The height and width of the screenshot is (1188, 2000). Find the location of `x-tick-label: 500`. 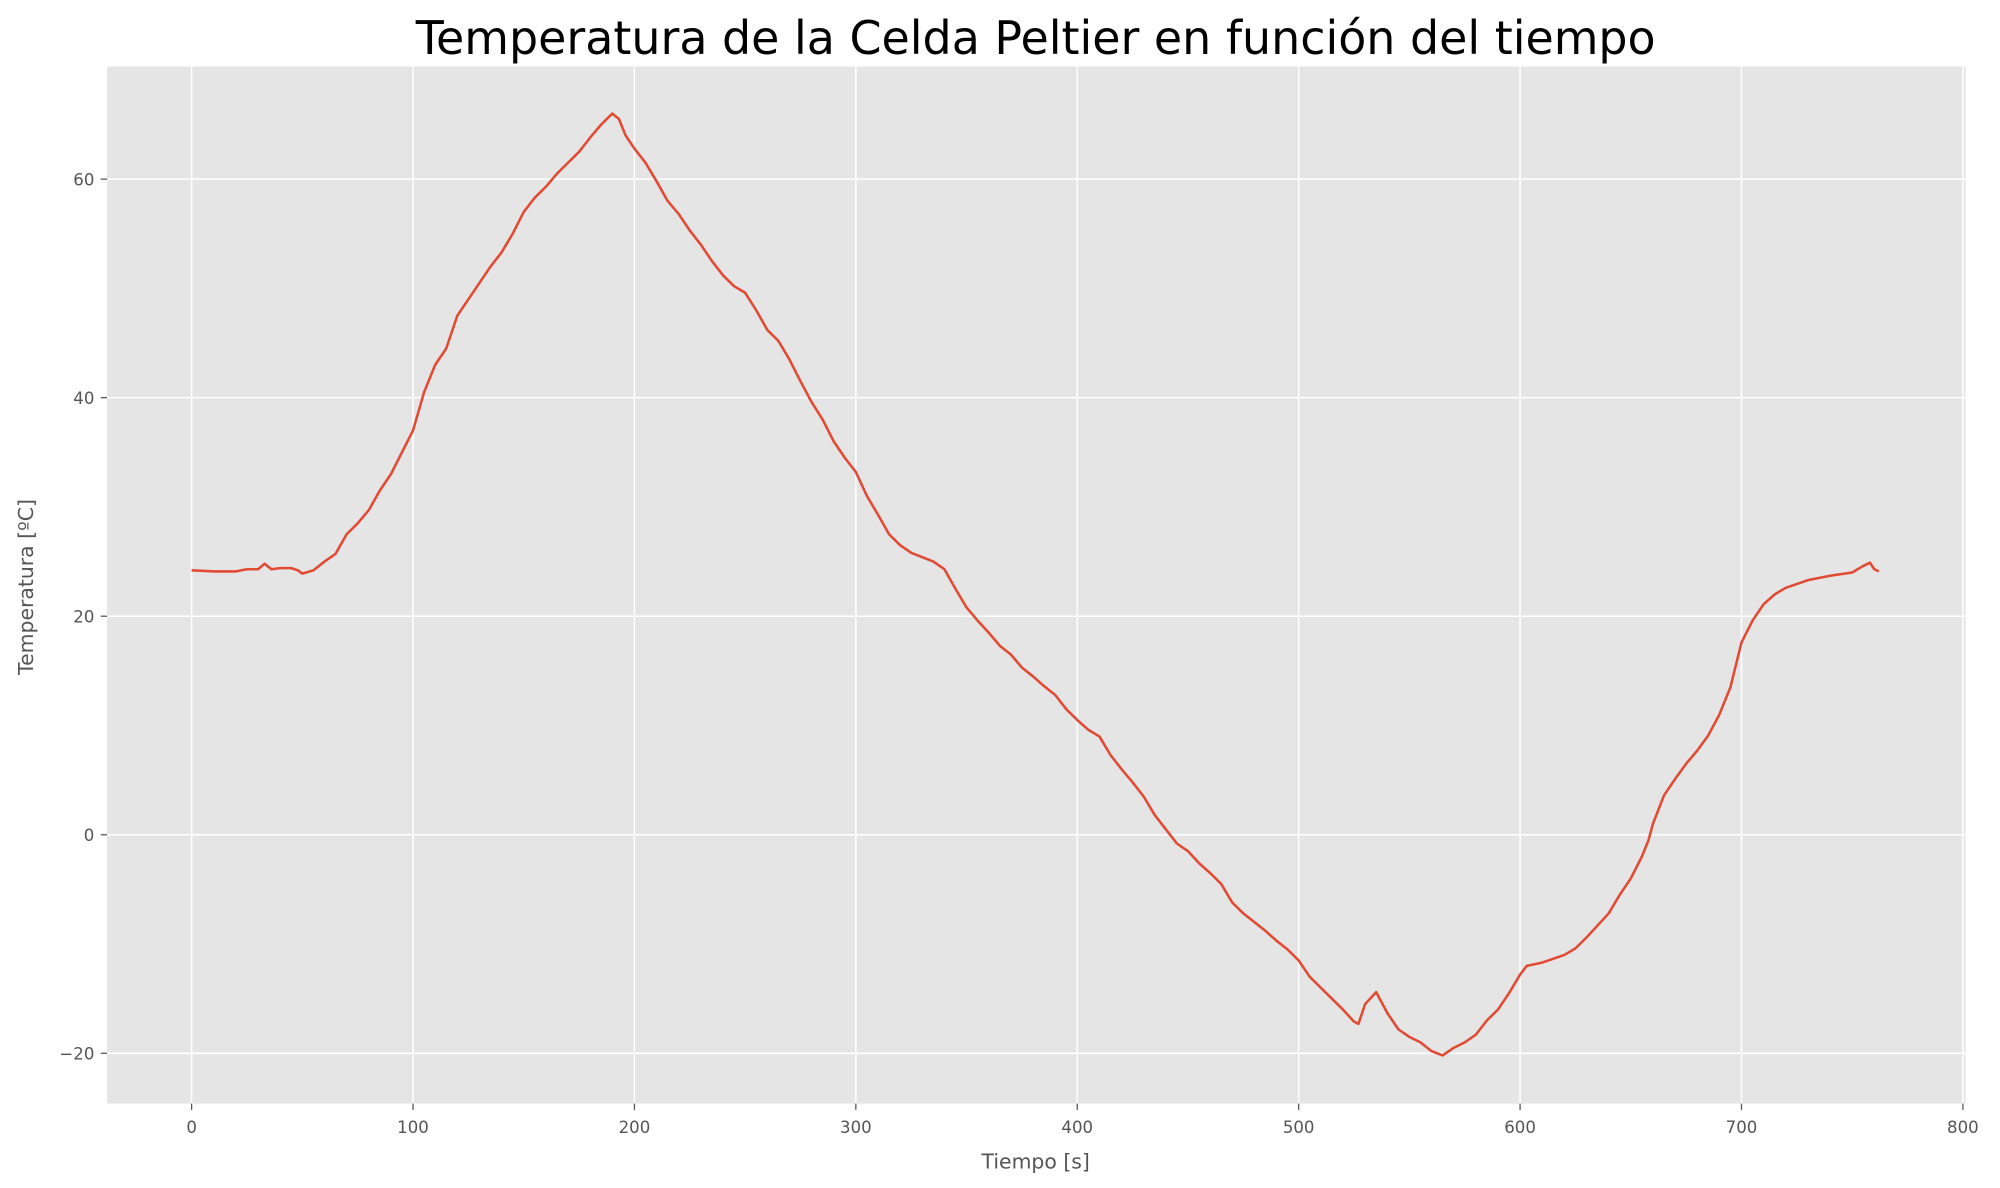

x-tick-label: 500 is located at coordinates (1299, 1127).